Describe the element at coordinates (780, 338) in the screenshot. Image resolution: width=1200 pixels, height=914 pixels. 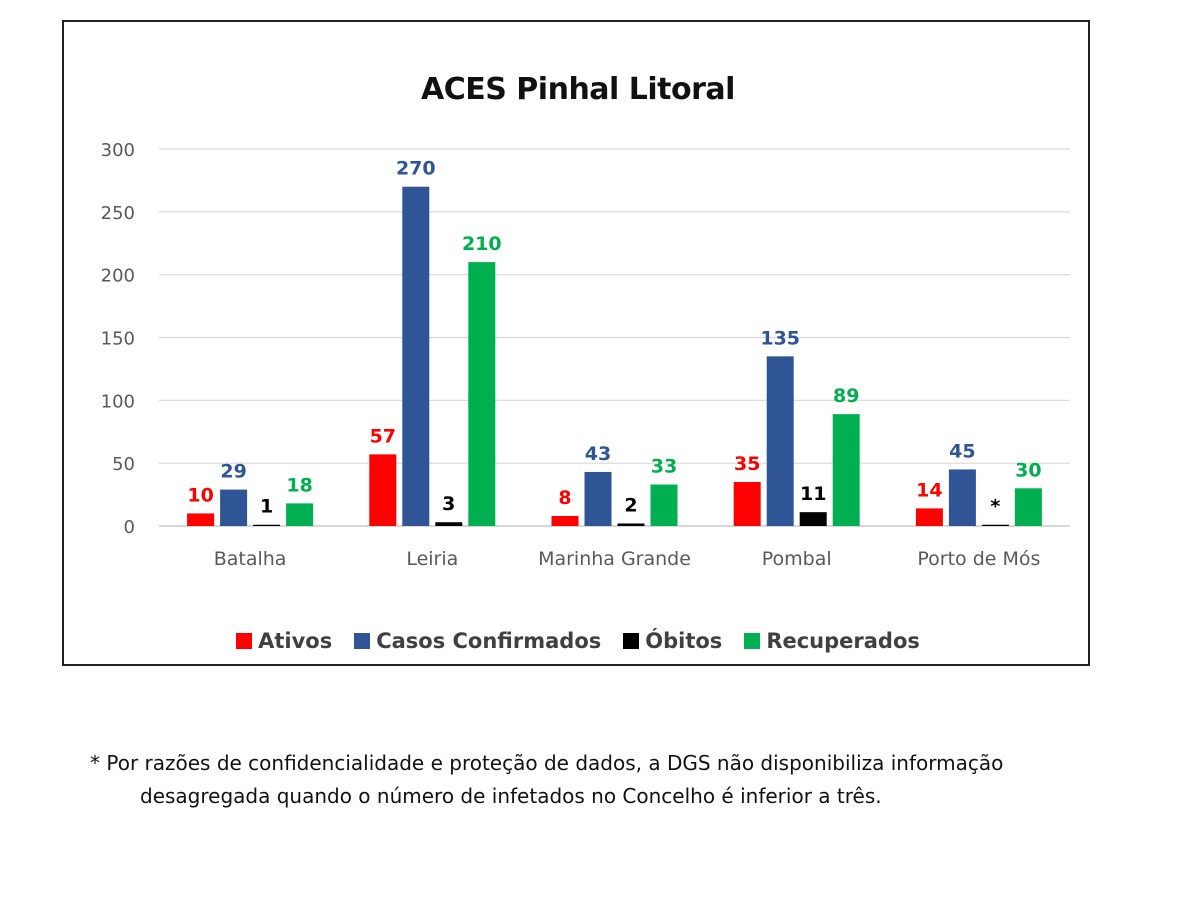
I see `data-label: 135` at that location.